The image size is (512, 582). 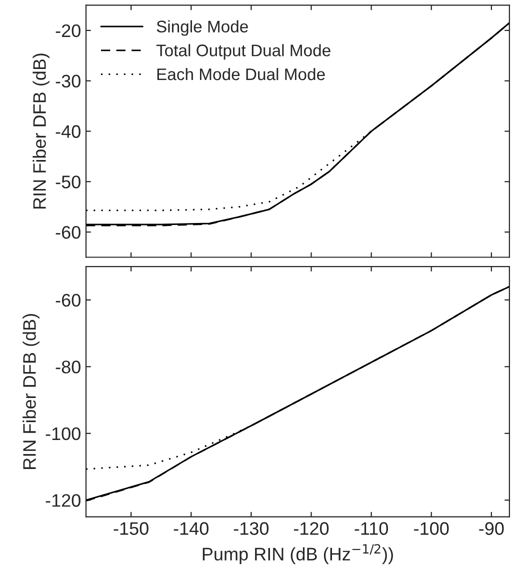 I want to click on x-tick-label: -120, so click(x=311, y=528).